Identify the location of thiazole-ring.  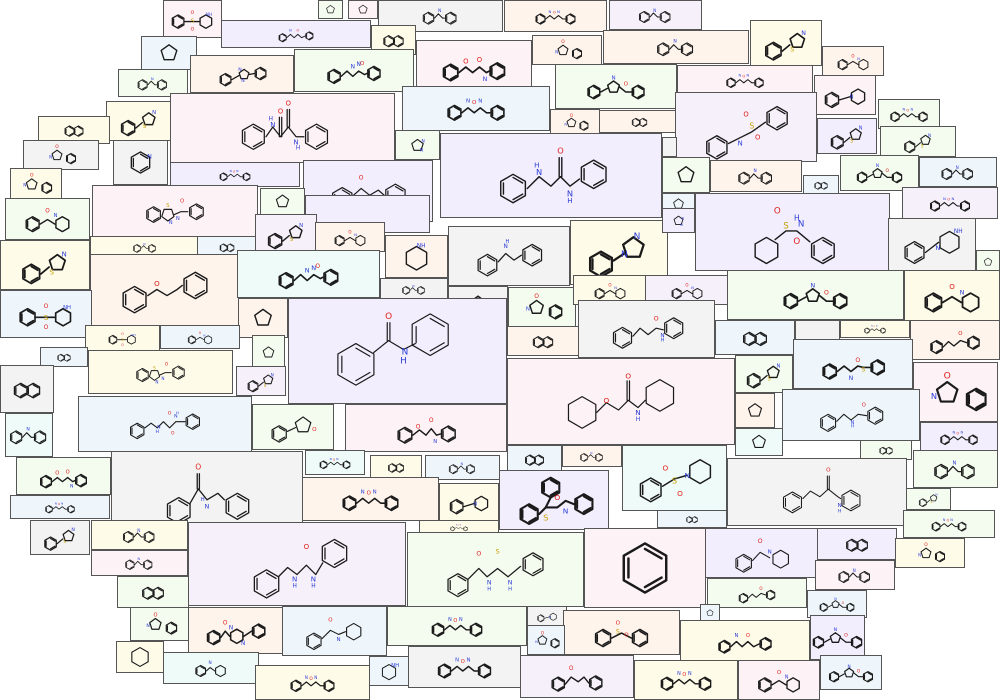
(295, 232).